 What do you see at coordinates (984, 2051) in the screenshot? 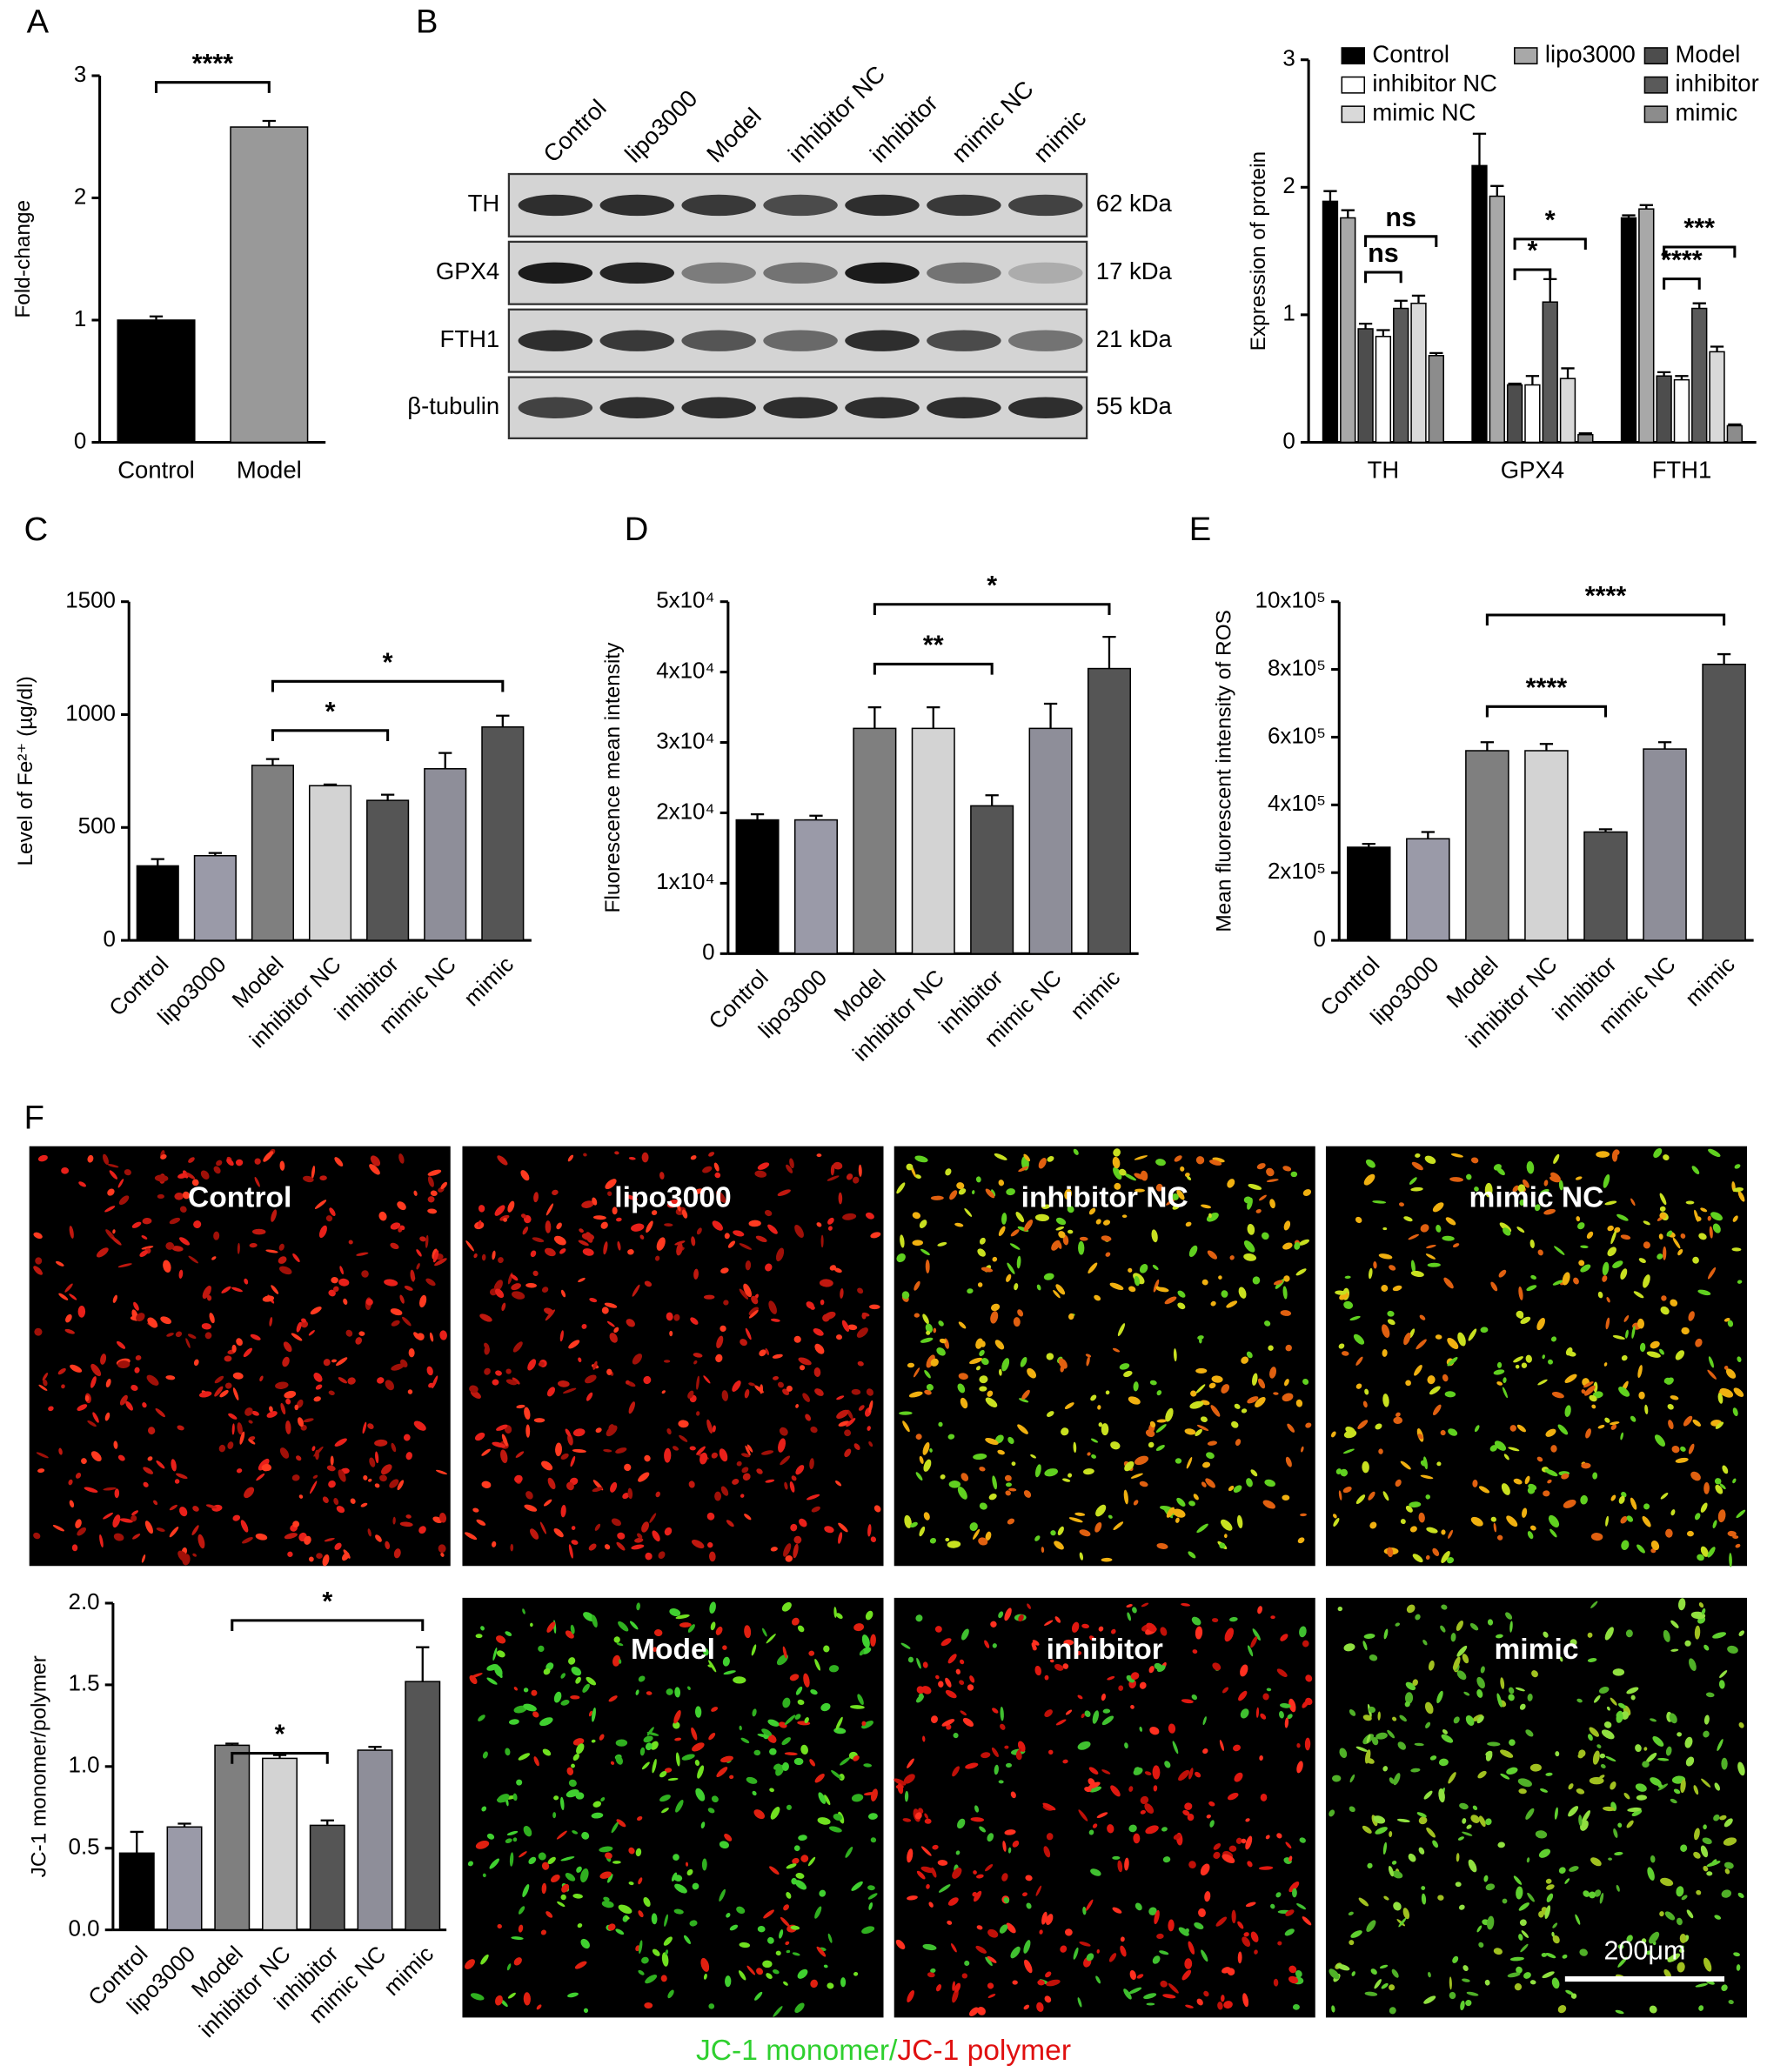
I see `caption-polymer: JC-1 polymer` at bounding box center [984, 2051].